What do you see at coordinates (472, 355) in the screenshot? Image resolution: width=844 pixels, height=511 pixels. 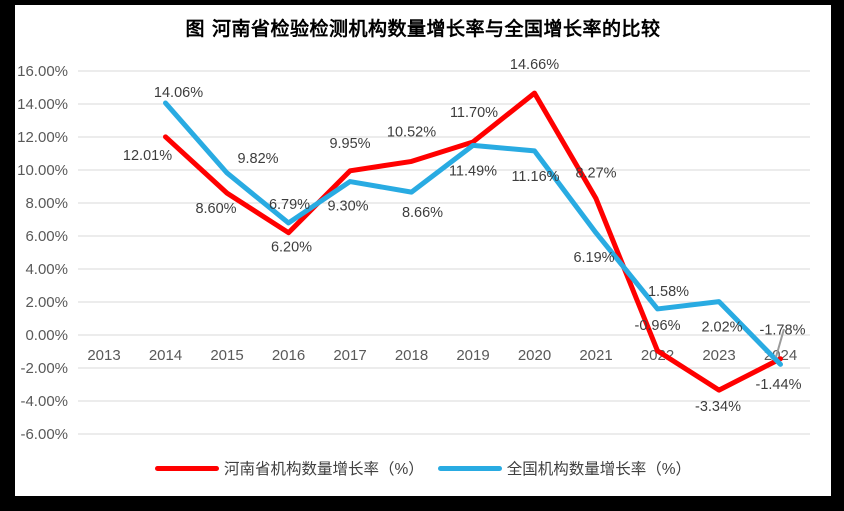 I see `x-tick-label: 2019` at bounding box center [472, 355].